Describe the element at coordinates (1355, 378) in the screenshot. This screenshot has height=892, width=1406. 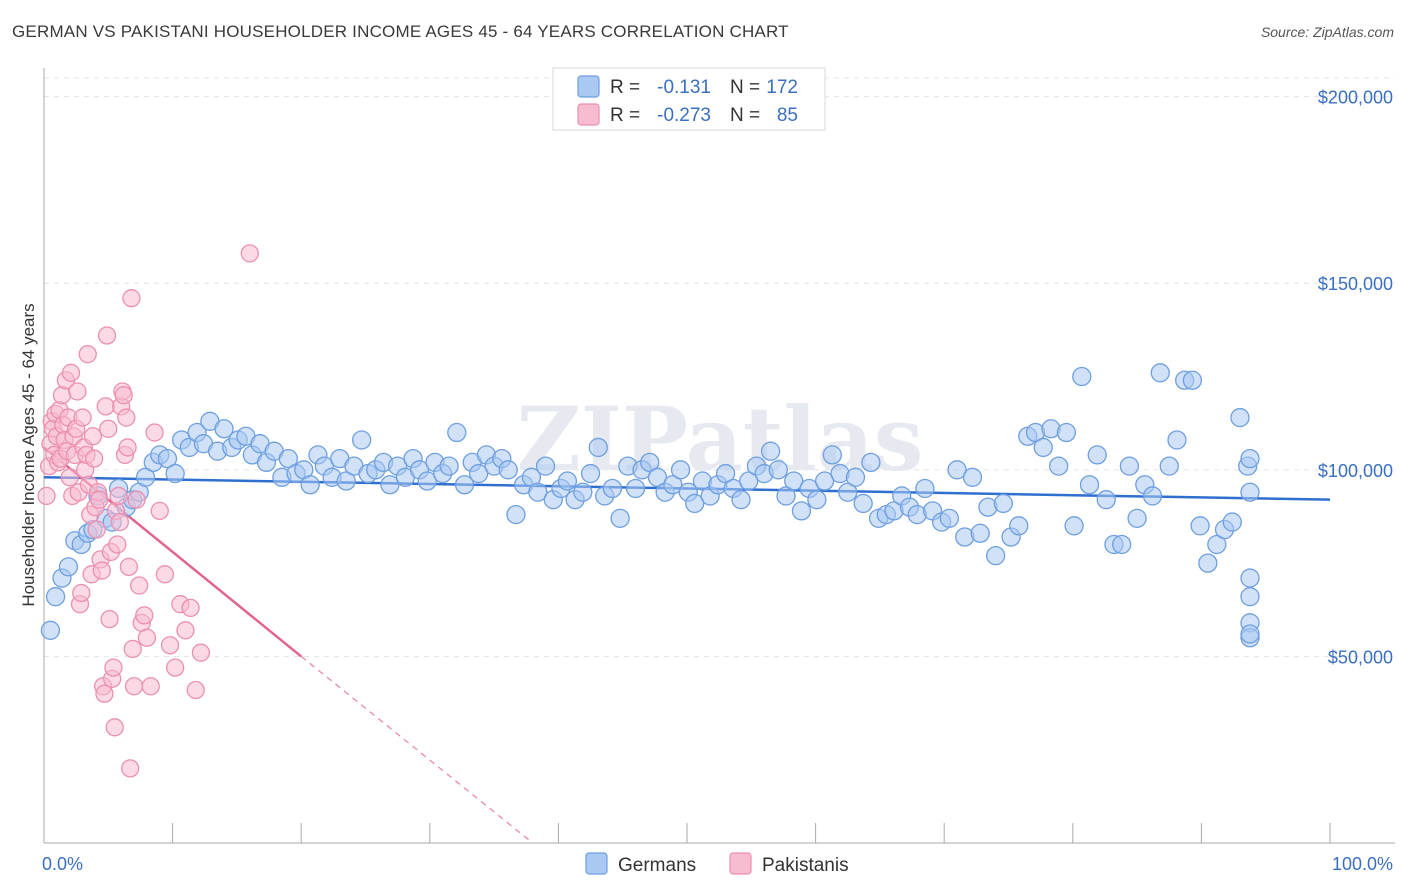
I see `y-tick-labels: $50,000 $100,000 $150,000 $200,000` at that location.